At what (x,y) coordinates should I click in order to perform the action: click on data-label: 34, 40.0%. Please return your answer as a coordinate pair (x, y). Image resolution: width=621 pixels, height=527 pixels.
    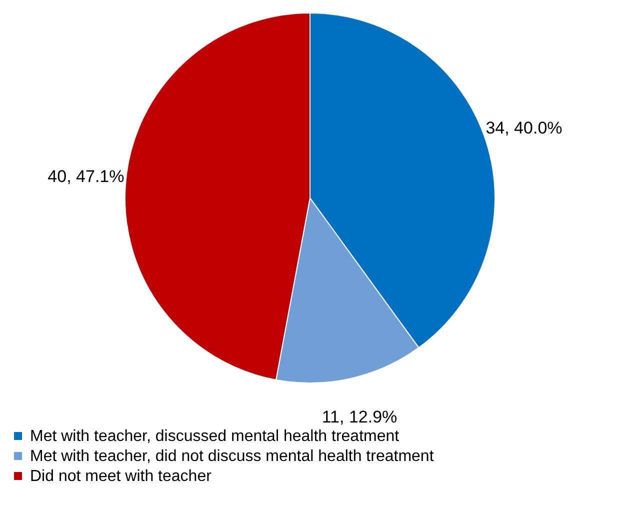
    Looking at the image, I should click on (524, 128).